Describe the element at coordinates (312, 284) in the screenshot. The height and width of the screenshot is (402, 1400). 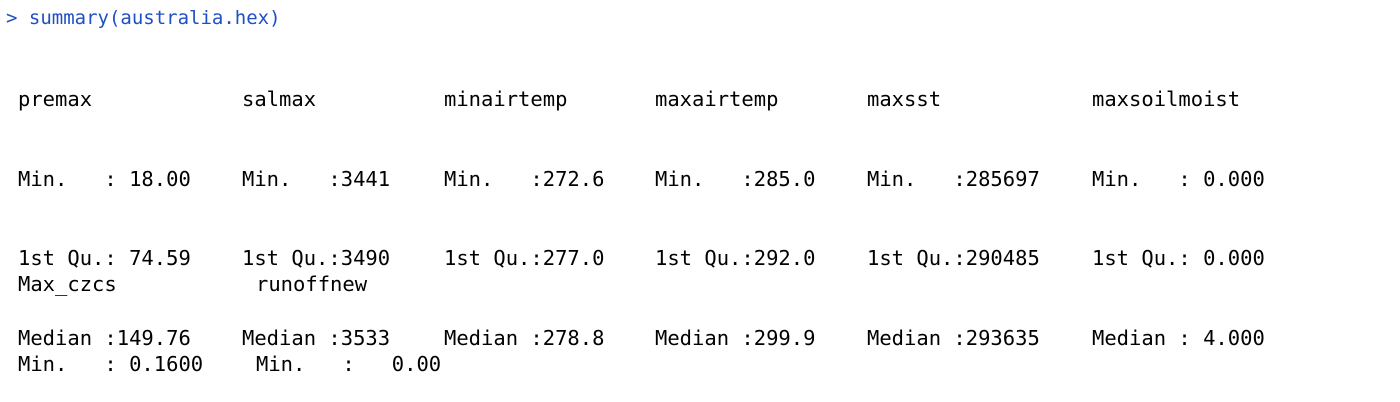
I see `column-header: runoffnew` at that location.